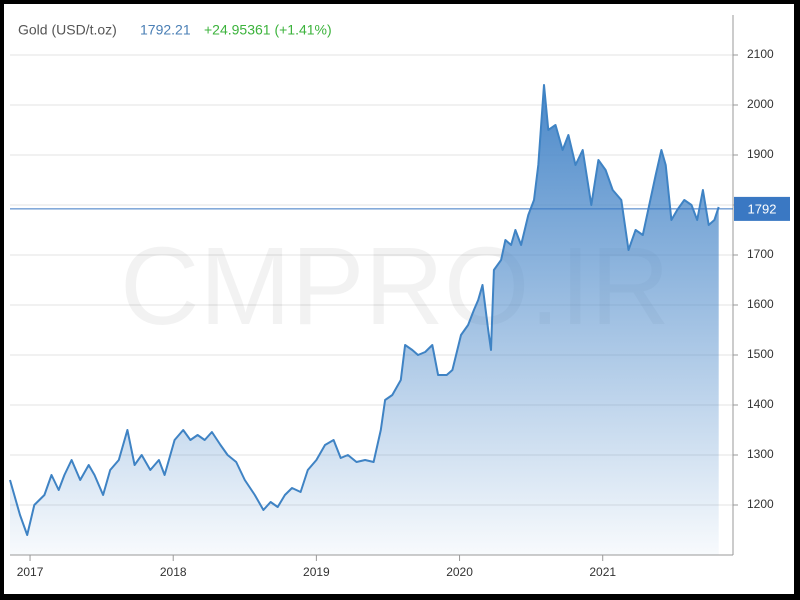 The image size is (800, 600). I want to click on x-tick-label: 2019, so click(316, 572).